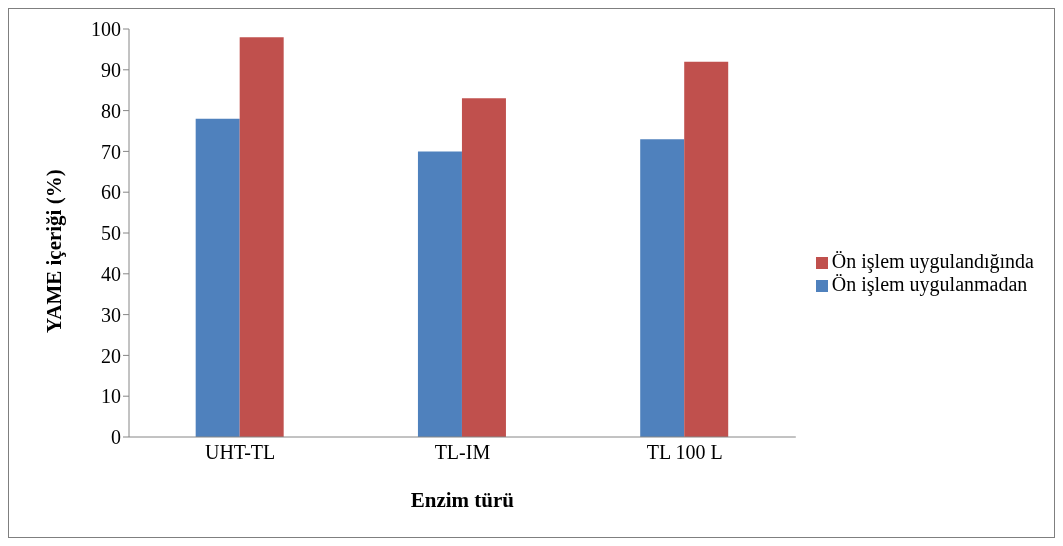 The image size is (1063, 546). What do you see at coordinates (111, 396) in the screenshot?
I see `y-tick-label: 10` at bounding box center [111, 396].